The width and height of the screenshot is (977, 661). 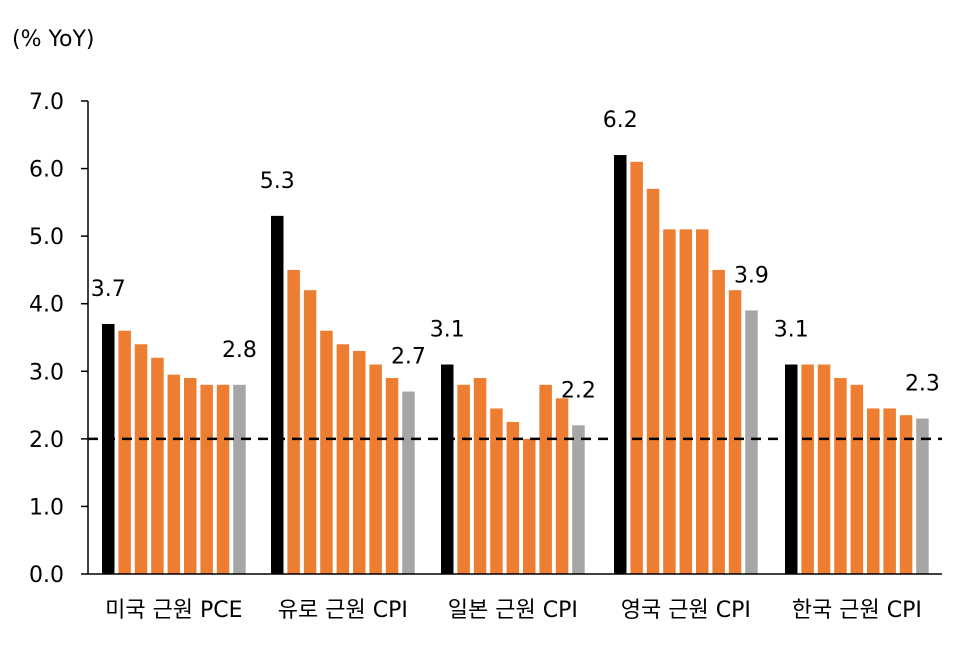 What do you see at coordinates (58, 339) in the screenshot?
I see `y-axis-ticks: 0.0 1.0 2.0 3.0 4.0 5.0 6.0 7.0` at bounding box center [58, 339].